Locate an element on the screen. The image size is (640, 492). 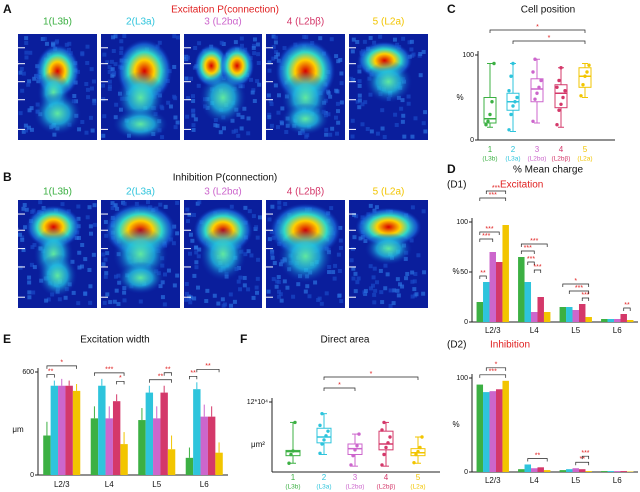
y-tick-label: 600 is located at coordinates (28, 372).